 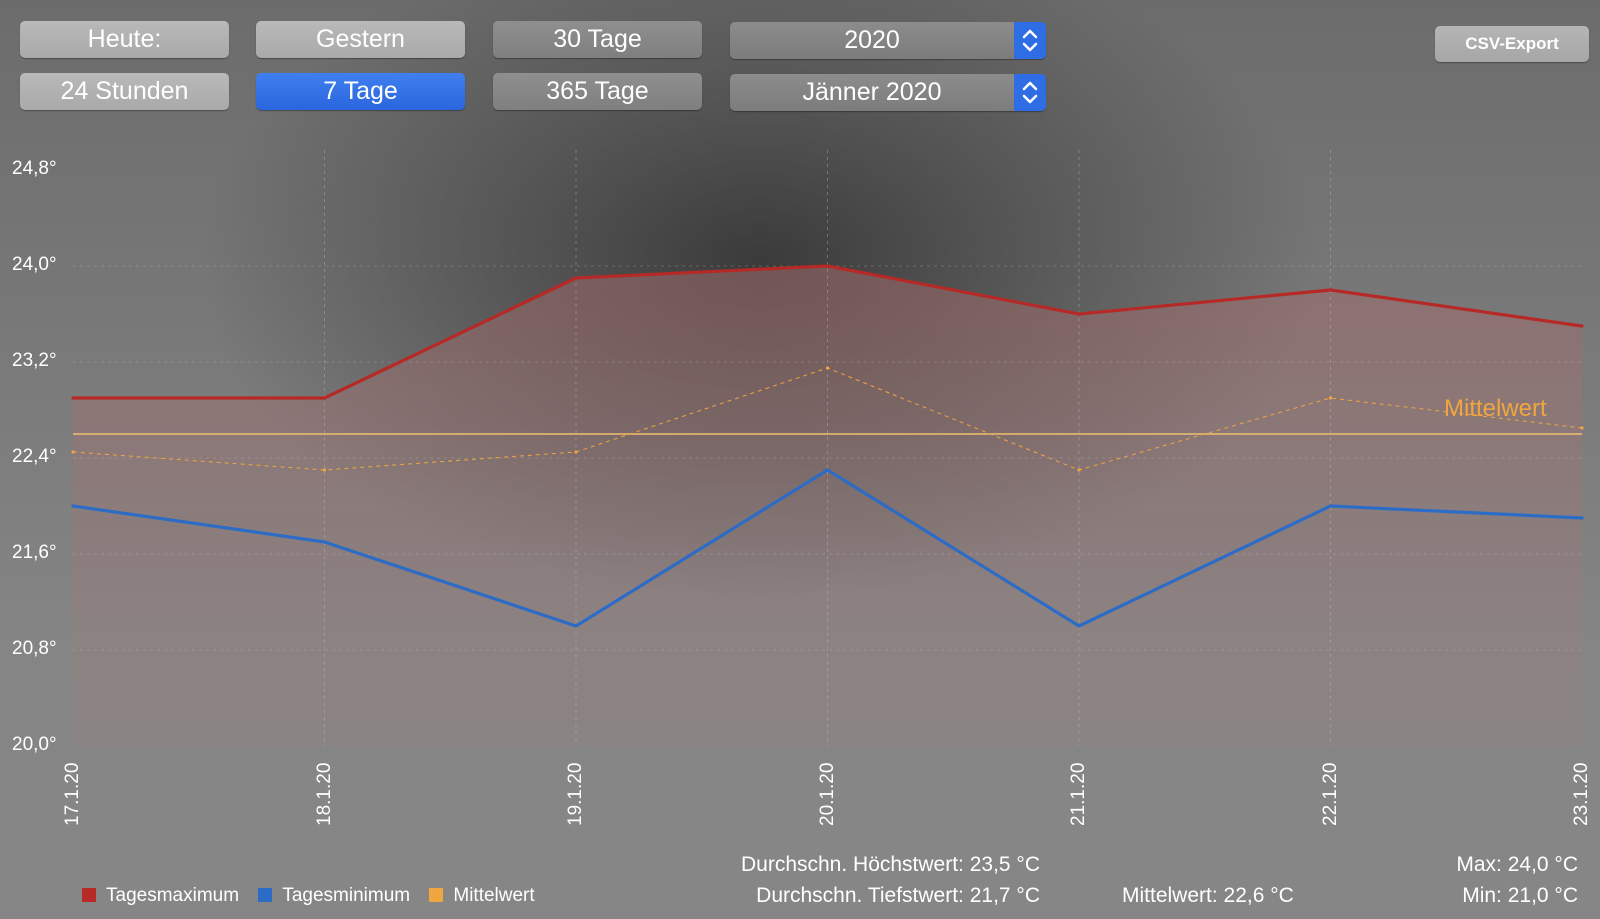 I want to click on x-tick-label: 18.1.20, so click(x=324, y=794).